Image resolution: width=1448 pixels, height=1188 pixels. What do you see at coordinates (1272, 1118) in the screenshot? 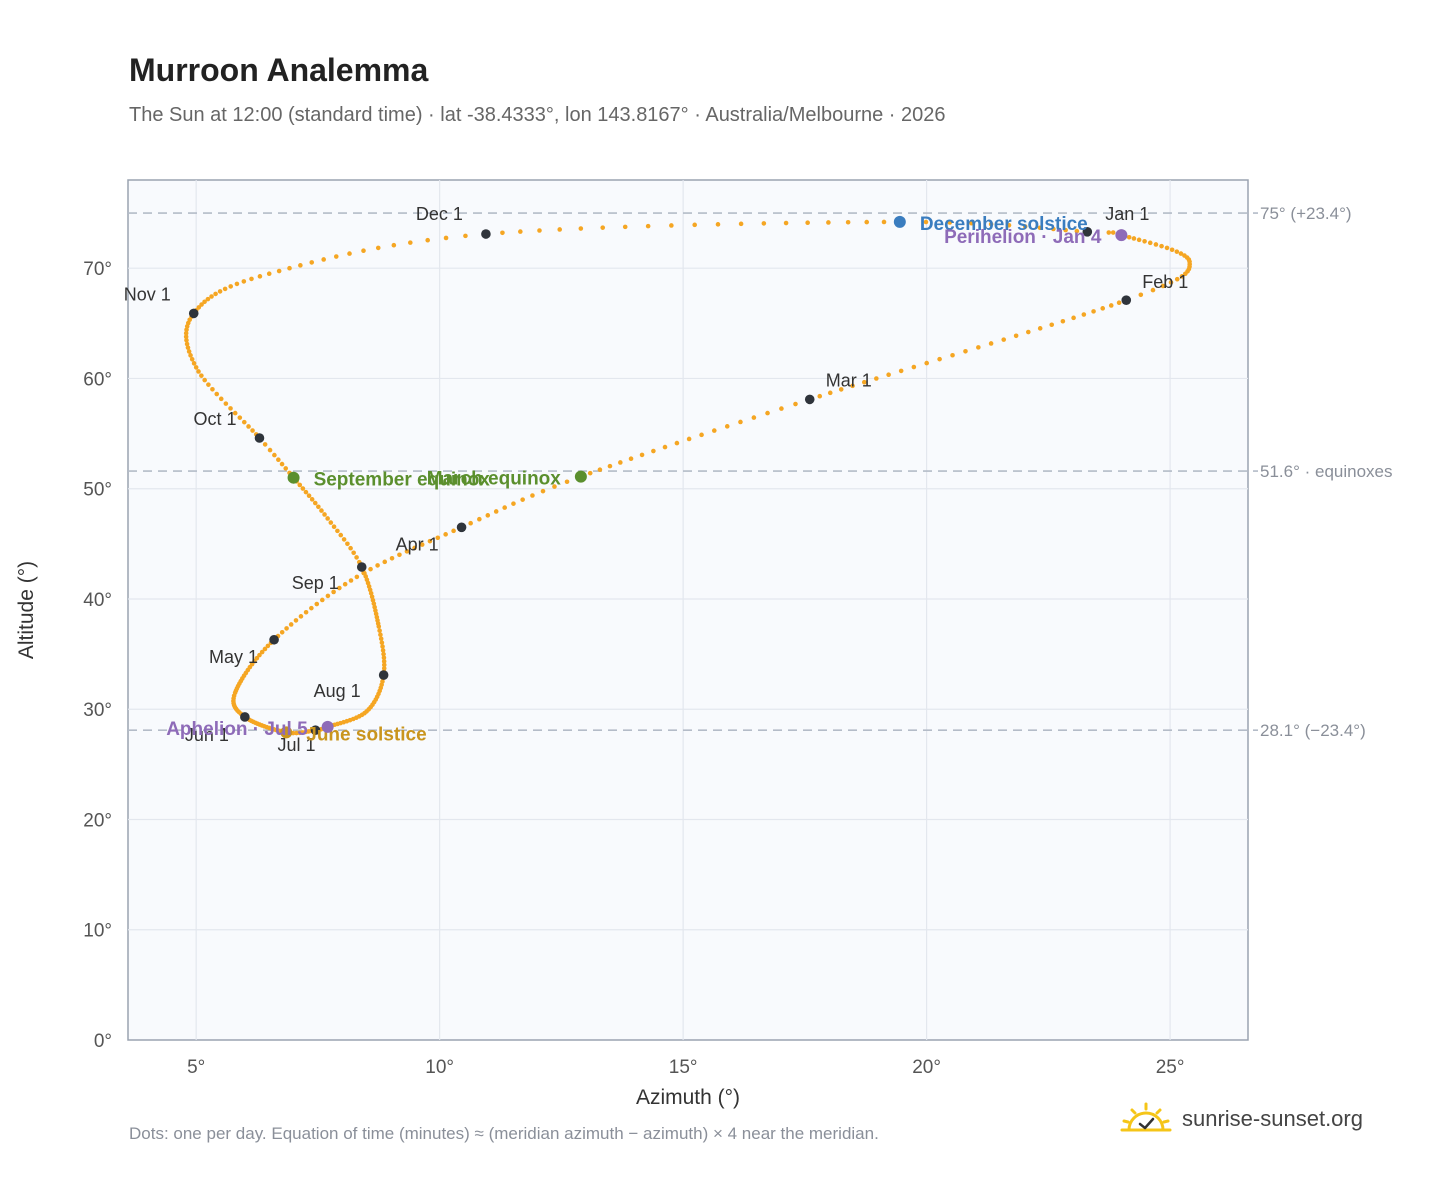
I see `brand-name: sunrise-sunset.org` at bounding box center [1272, 1118].